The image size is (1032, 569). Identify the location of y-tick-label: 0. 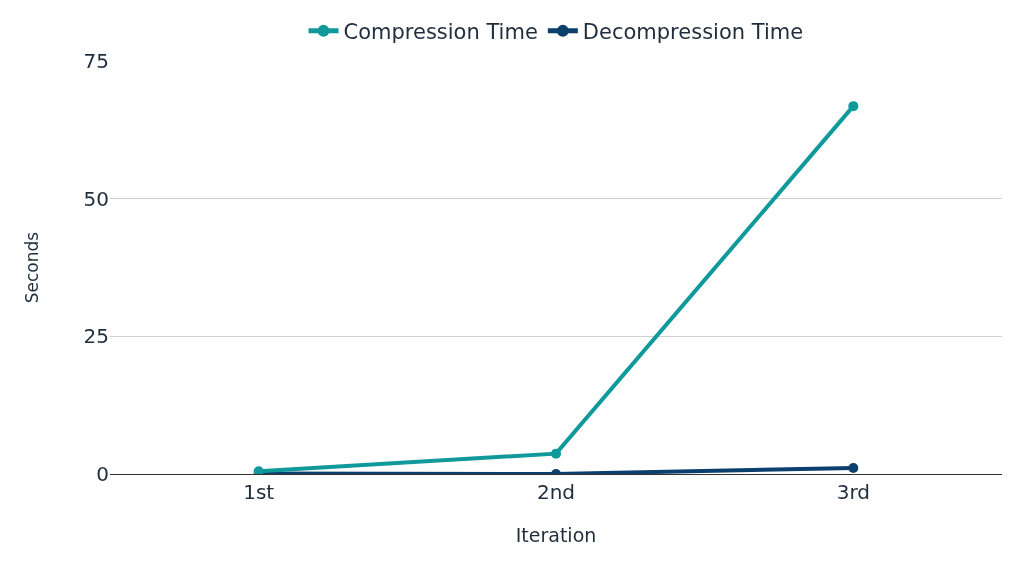
(102, 474).